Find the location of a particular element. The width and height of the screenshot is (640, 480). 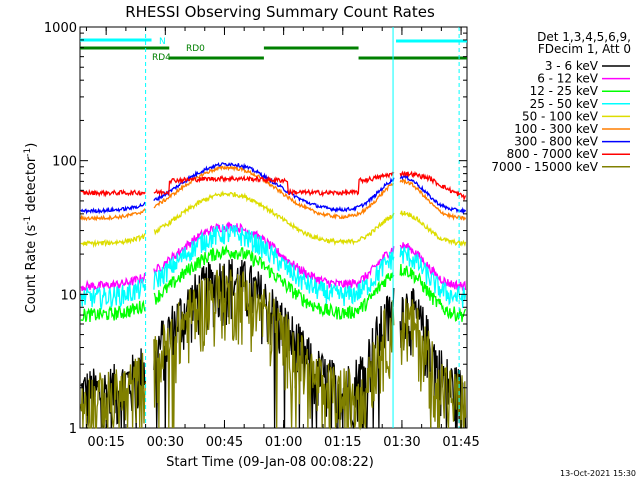

x-tick-label: 01:00 is located at coordinates (283, 442).